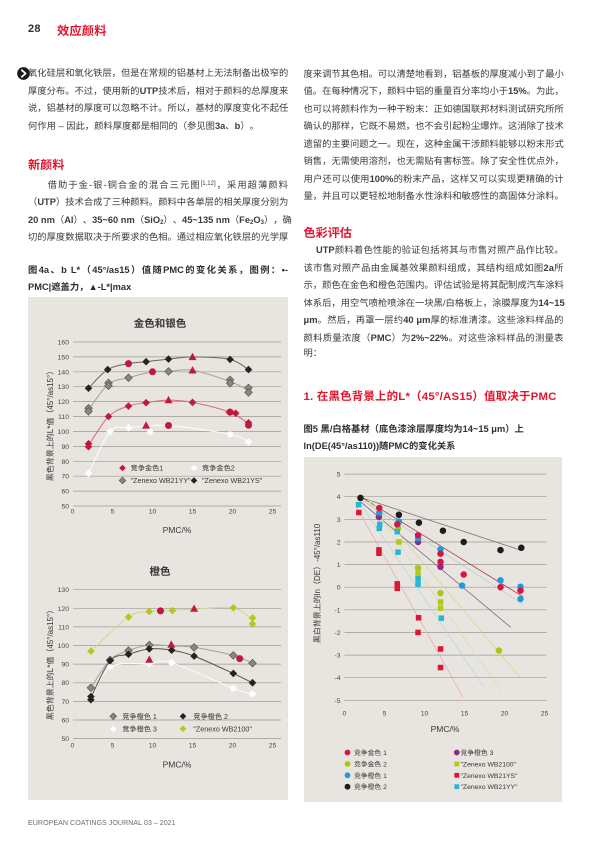 The width and height of the screenshot is (600, 849). Describe the element at coordinates (317, 583) in the screenshot. I see `svg-text: 黑白背景上的ln（DE）-45°/as110` at that location.